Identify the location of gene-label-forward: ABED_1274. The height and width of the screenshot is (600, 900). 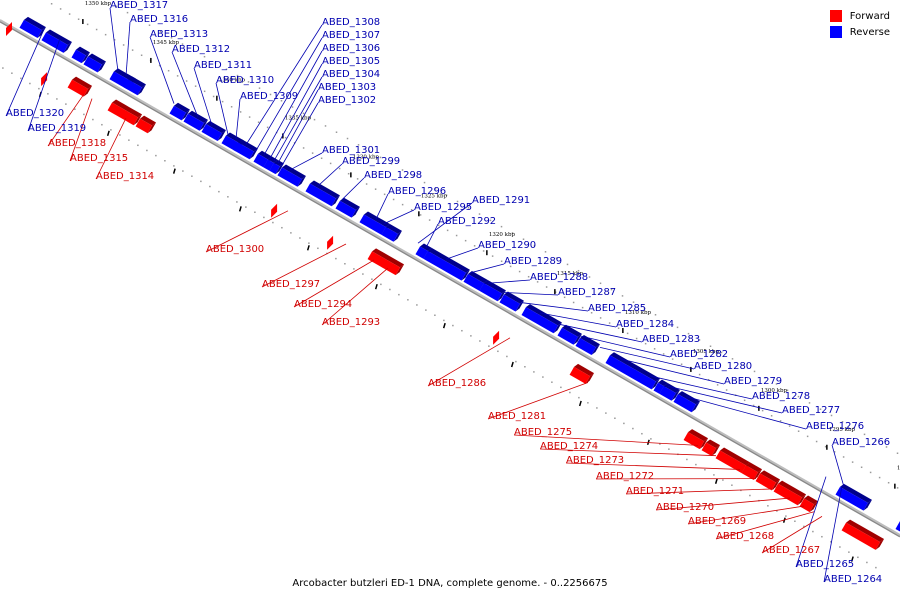
(569, 446).